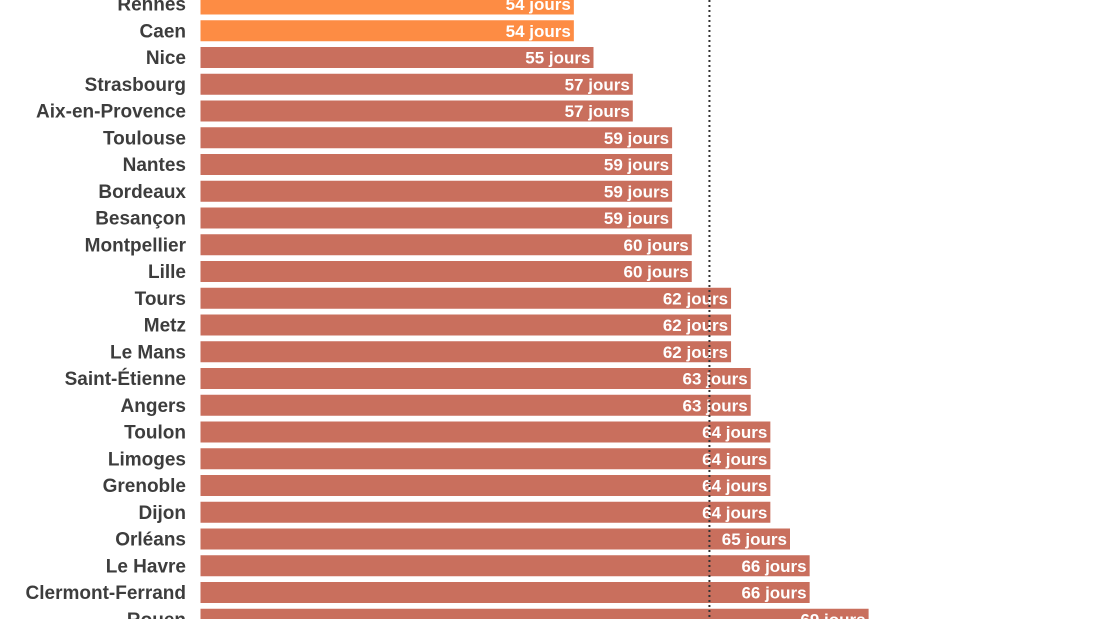  I want to click on category-label: Nantes, so click(154, 165).